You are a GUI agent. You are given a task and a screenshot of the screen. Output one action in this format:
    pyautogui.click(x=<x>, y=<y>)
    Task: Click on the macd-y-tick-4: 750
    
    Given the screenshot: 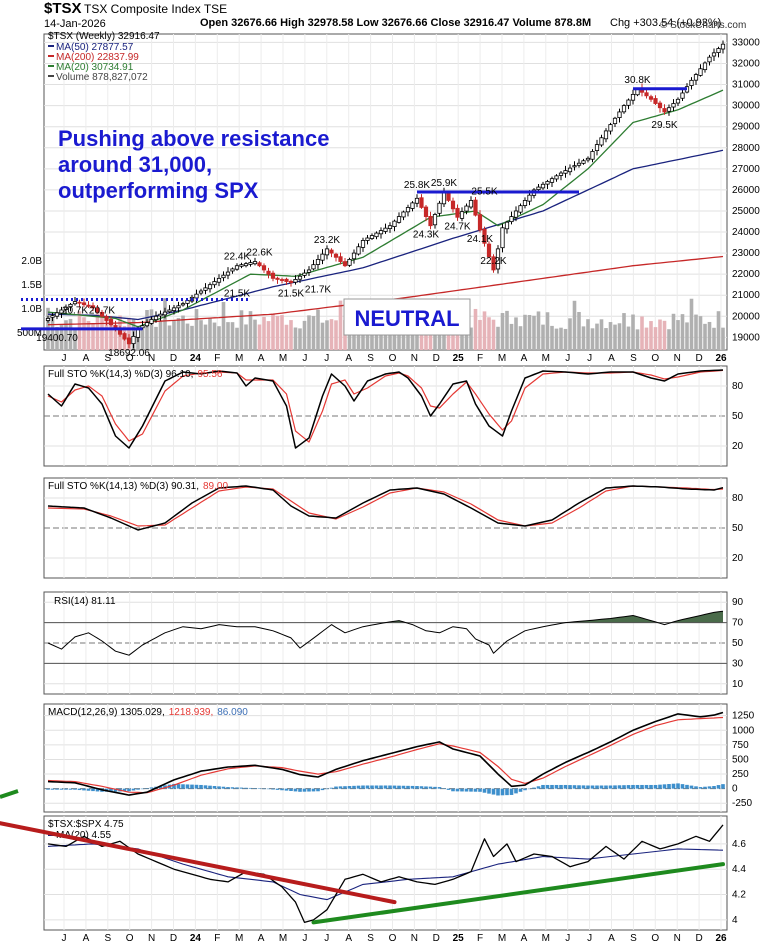 What is the action you would take?
    pyautogui.click(x=740, y=745)
    